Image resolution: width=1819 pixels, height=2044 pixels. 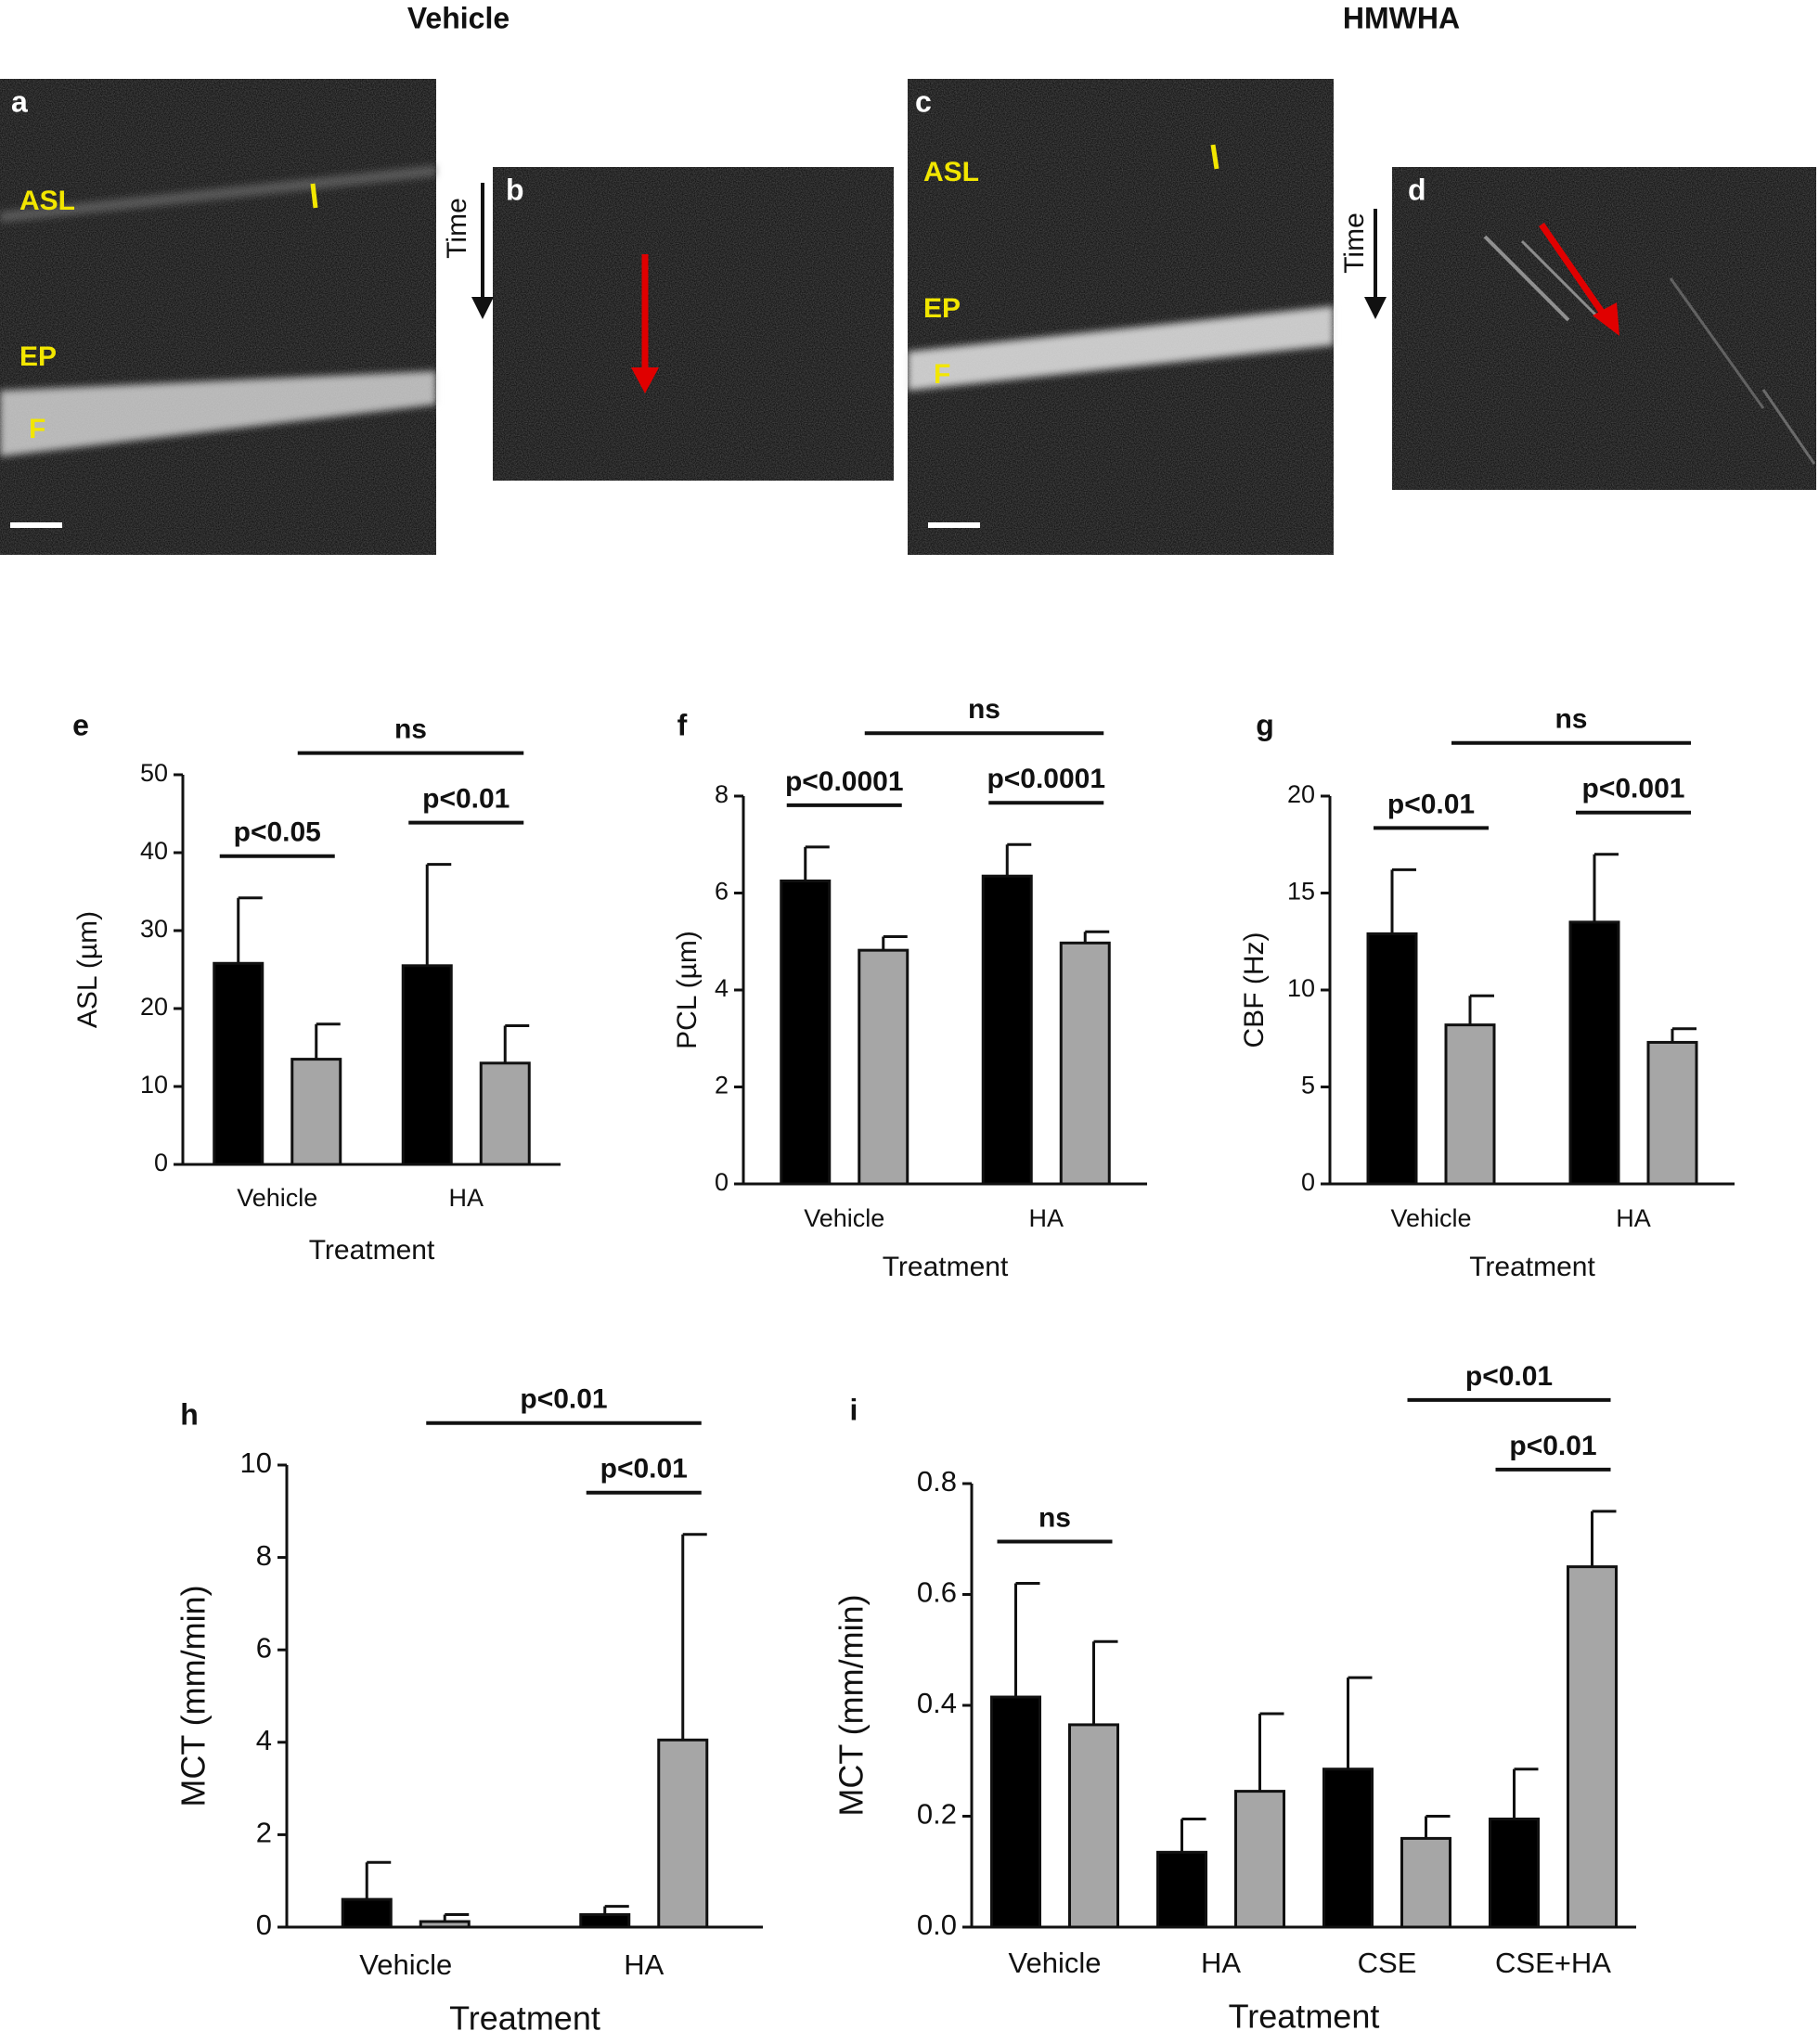 What do you see at coordinates (1265, 724) in the screenshot?
I see `panel-label: g` at bounding box center [1265, 724].